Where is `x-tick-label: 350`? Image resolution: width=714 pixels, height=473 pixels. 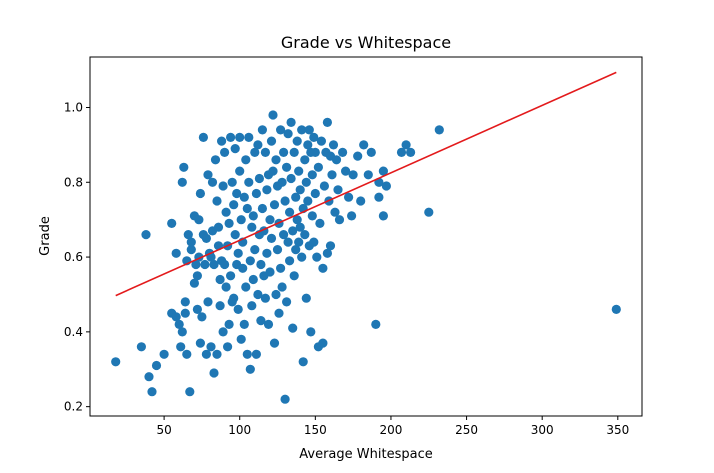 x-tick-label: 350 is located at coordinates (617, 430).